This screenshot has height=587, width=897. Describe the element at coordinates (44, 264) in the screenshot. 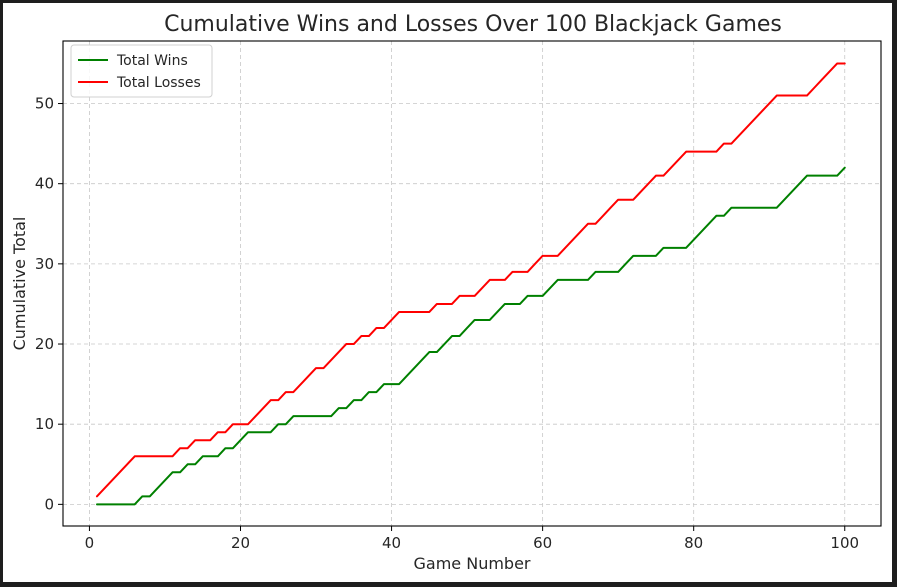

I see `y-tick-label: 30` at that location.